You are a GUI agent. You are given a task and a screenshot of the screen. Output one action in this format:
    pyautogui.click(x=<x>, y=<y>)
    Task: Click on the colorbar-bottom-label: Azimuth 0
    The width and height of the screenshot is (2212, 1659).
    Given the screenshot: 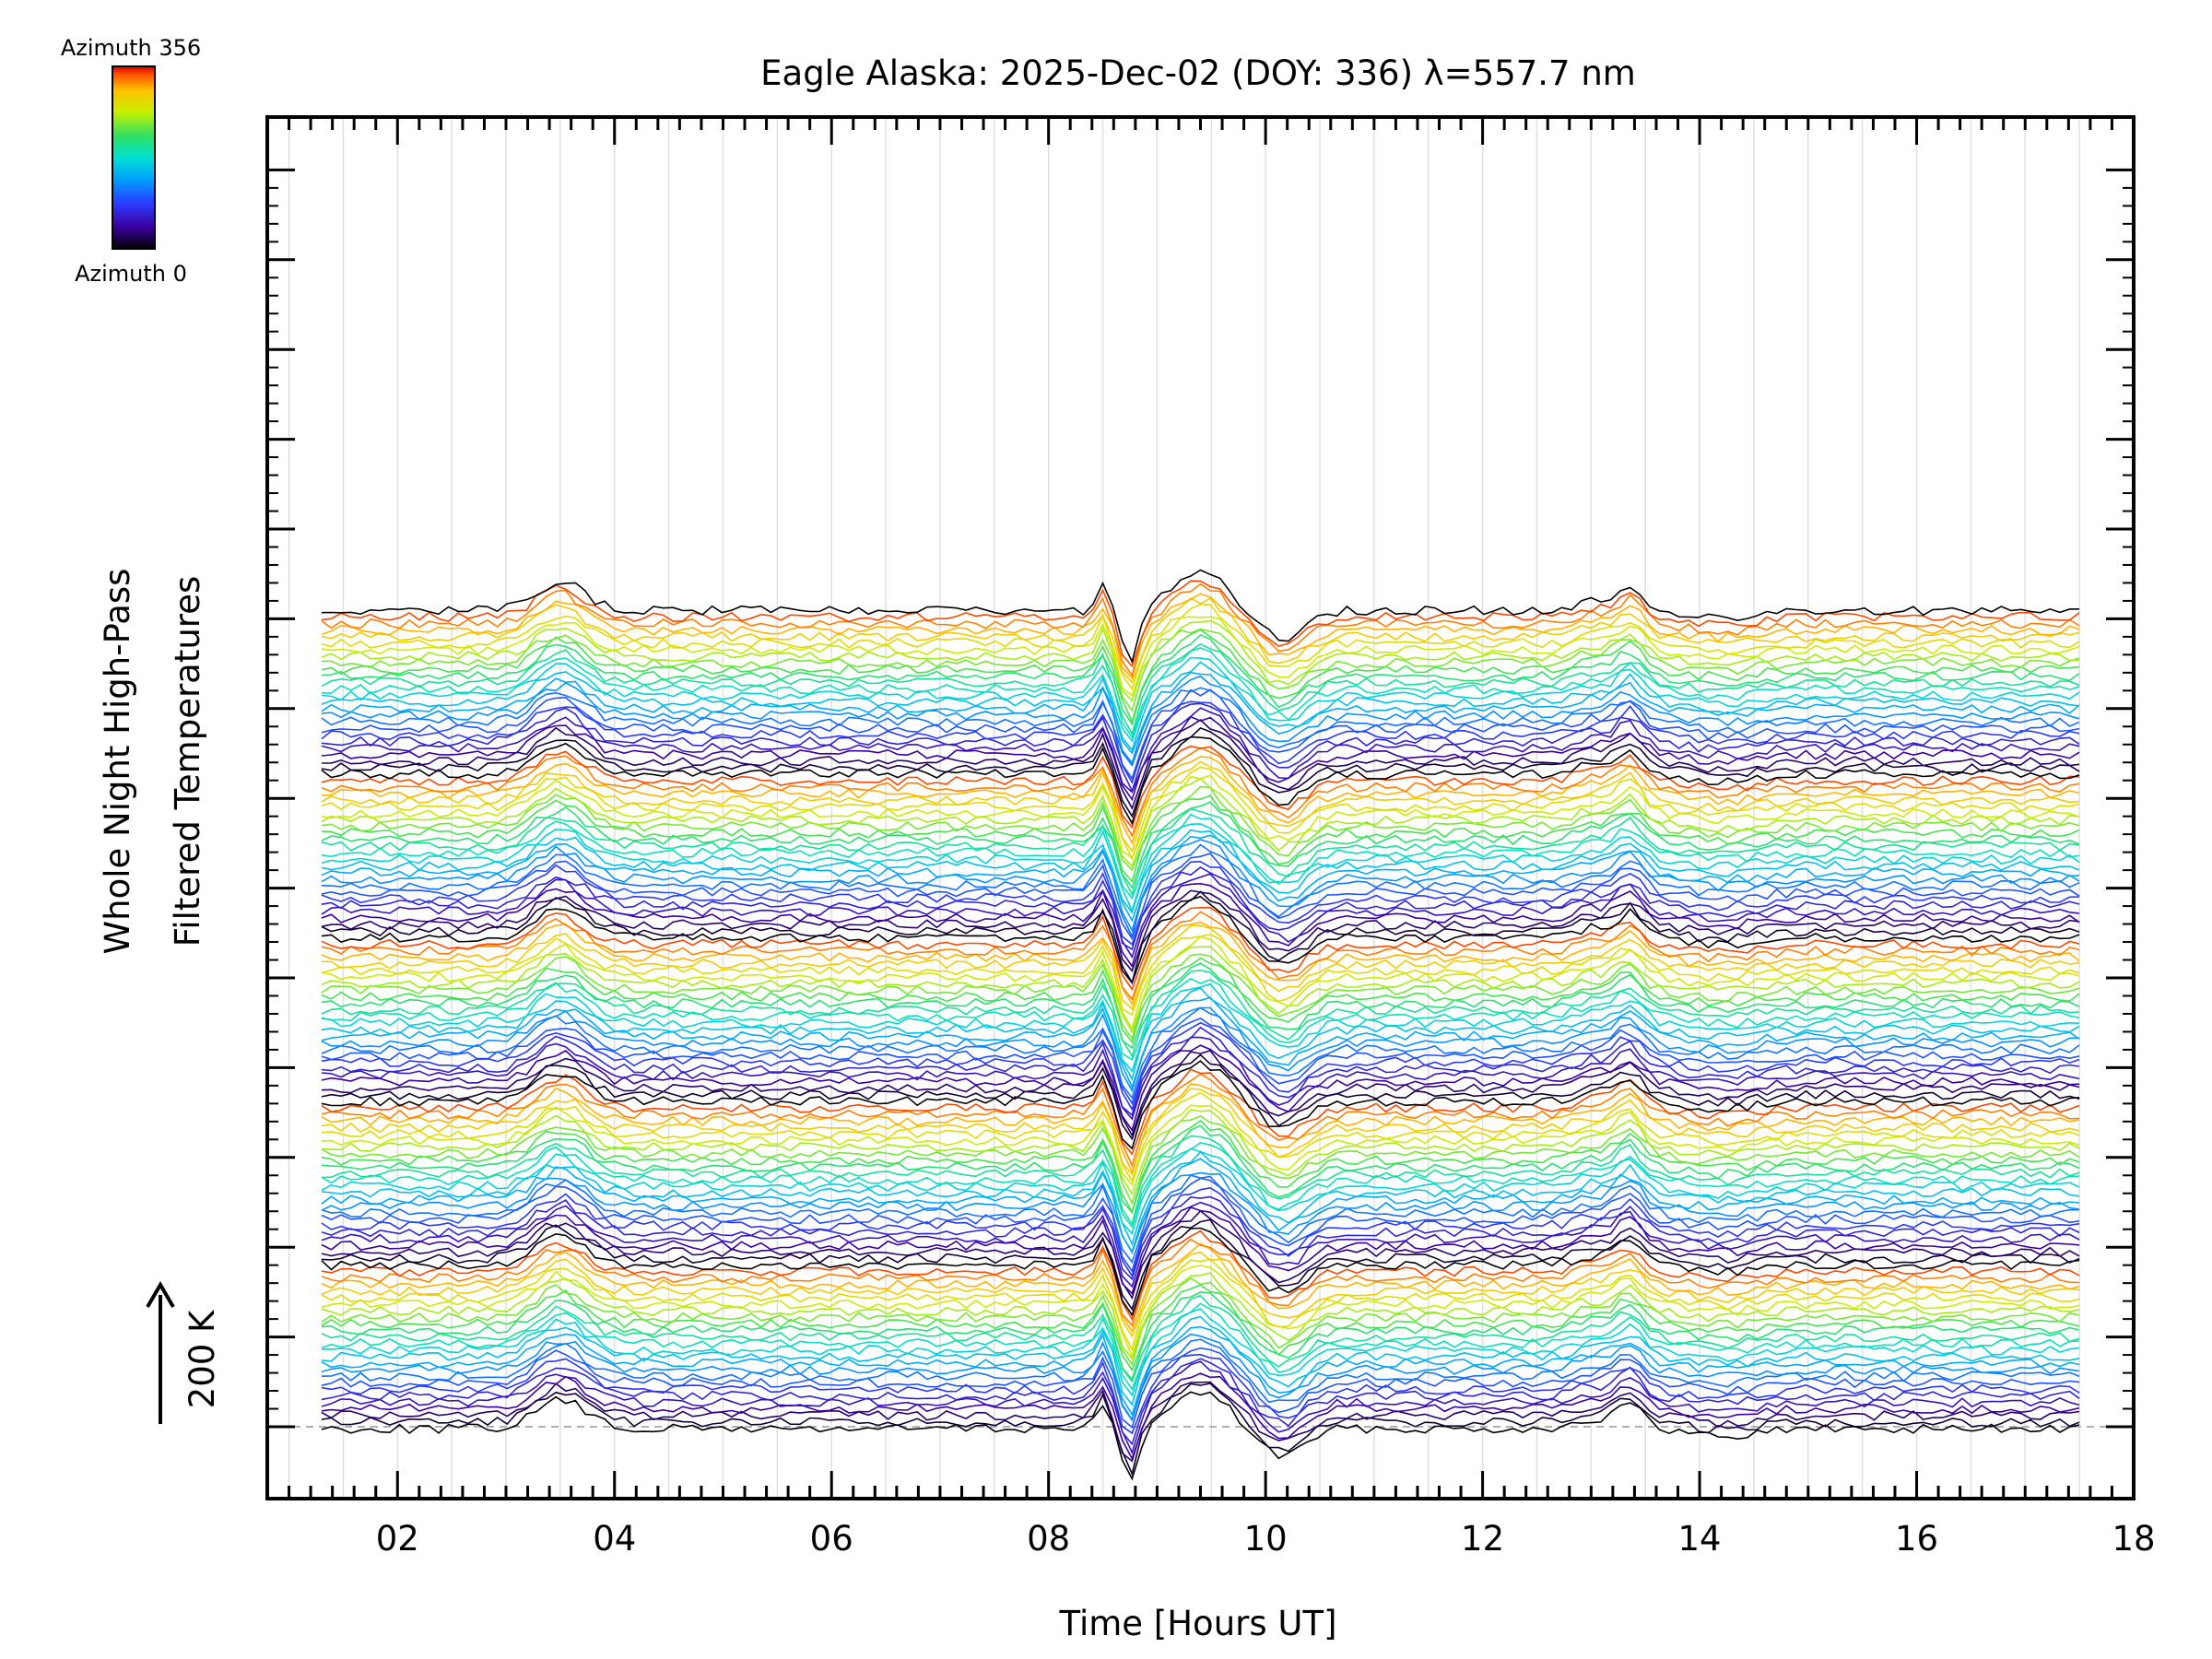 What is the action you would take?
    pyautogui.click(x=131, y=274)
    